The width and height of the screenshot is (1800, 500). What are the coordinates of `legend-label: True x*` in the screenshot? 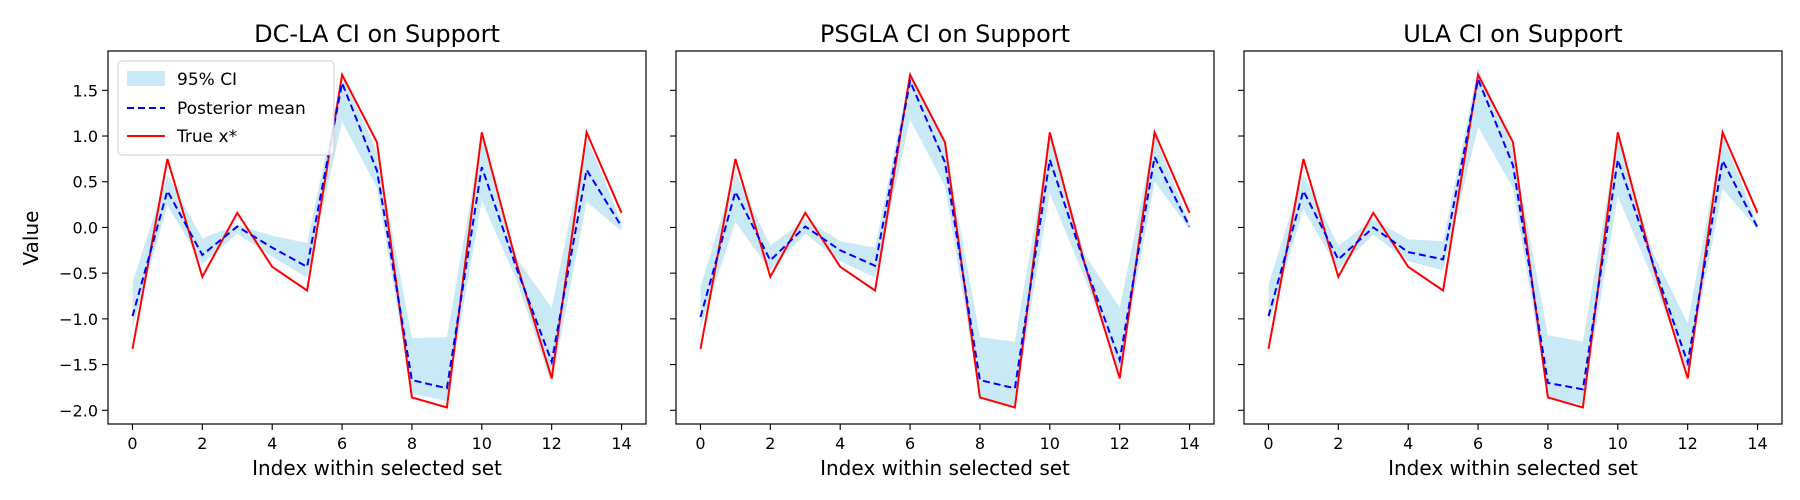 It's located at (206, 137).